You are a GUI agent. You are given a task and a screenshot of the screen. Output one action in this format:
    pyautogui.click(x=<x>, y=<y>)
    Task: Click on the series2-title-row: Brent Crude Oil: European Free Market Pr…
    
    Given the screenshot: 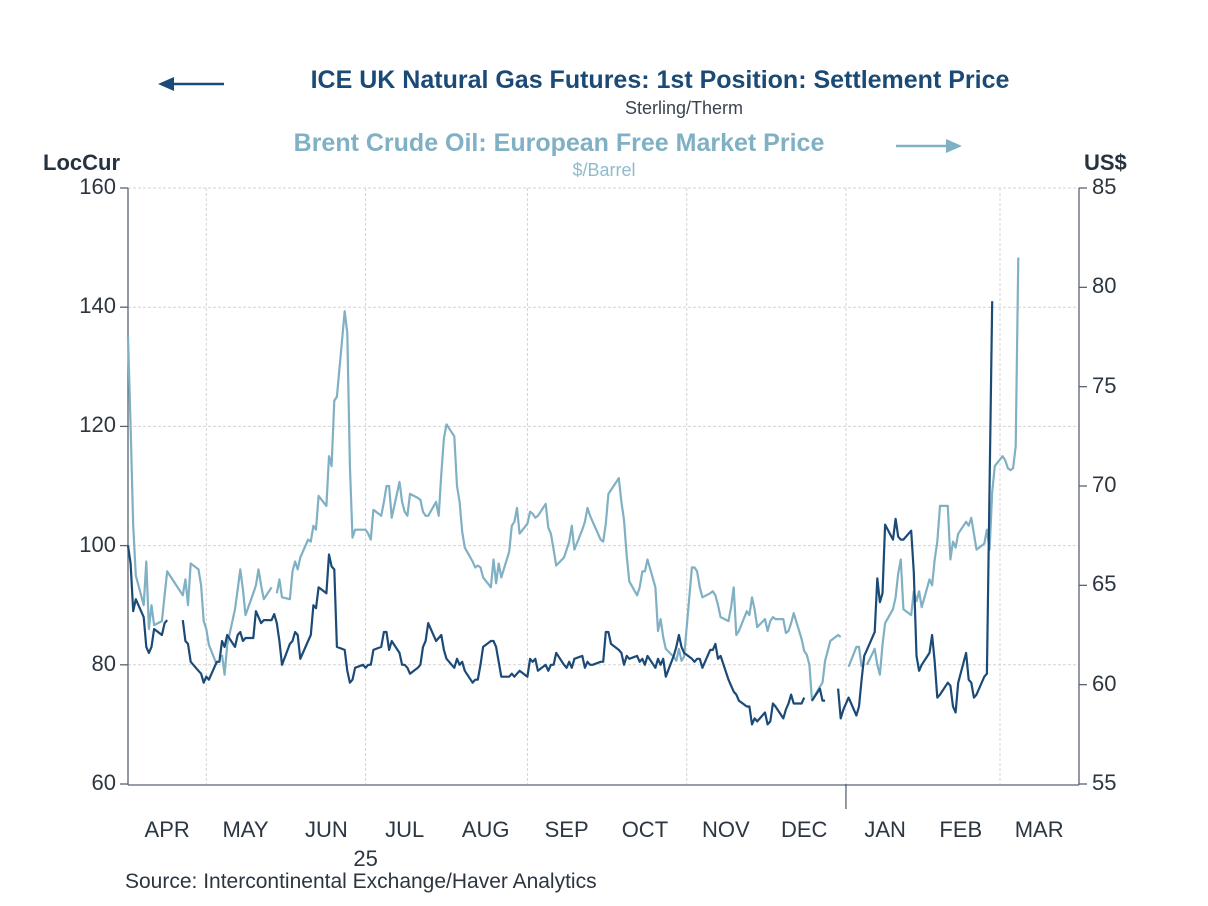 What is the action you would take?
    pyautogui.click(x=604, y=143)
    